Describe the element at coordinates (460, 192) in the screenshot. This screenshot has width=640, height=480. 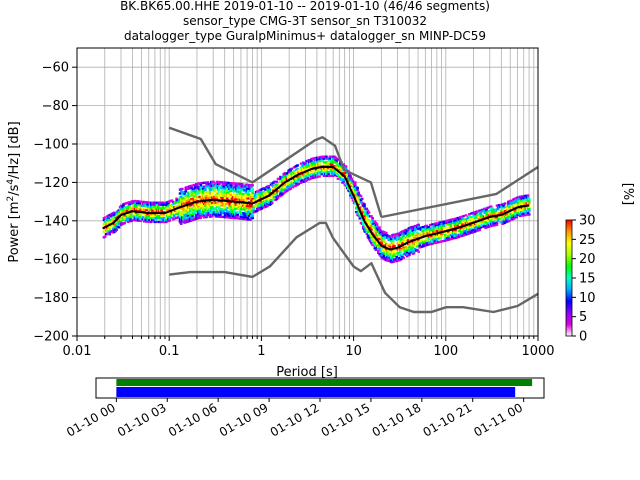
I see `series-line-nhnm-long` at that location.